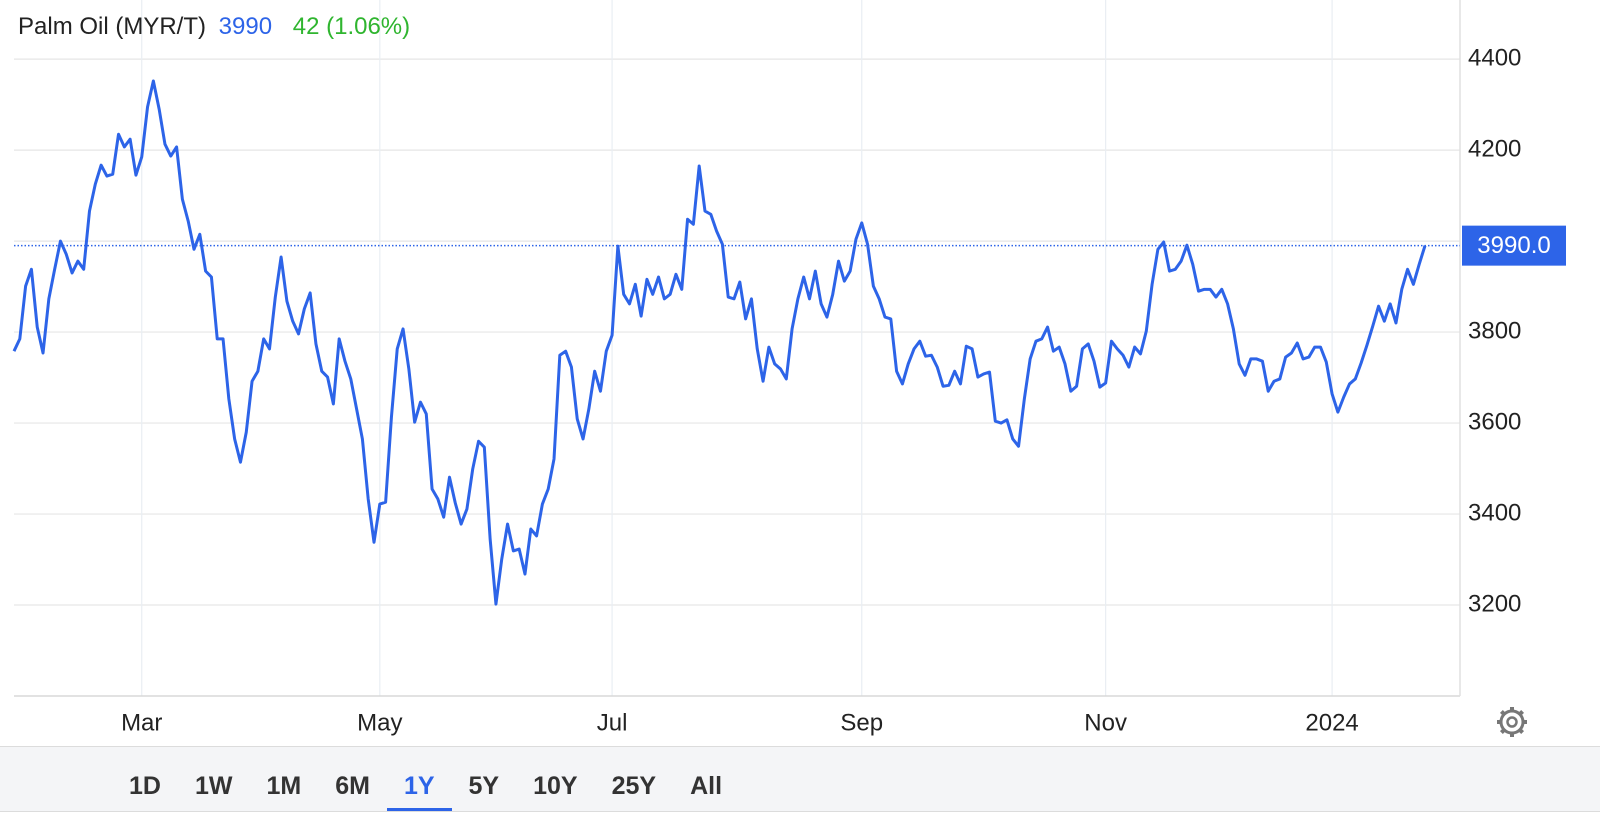 Image resolution: width=1600 pixels, height=830 pixels. I want to click on y-tick-label: 3200, so click(1494, 603).